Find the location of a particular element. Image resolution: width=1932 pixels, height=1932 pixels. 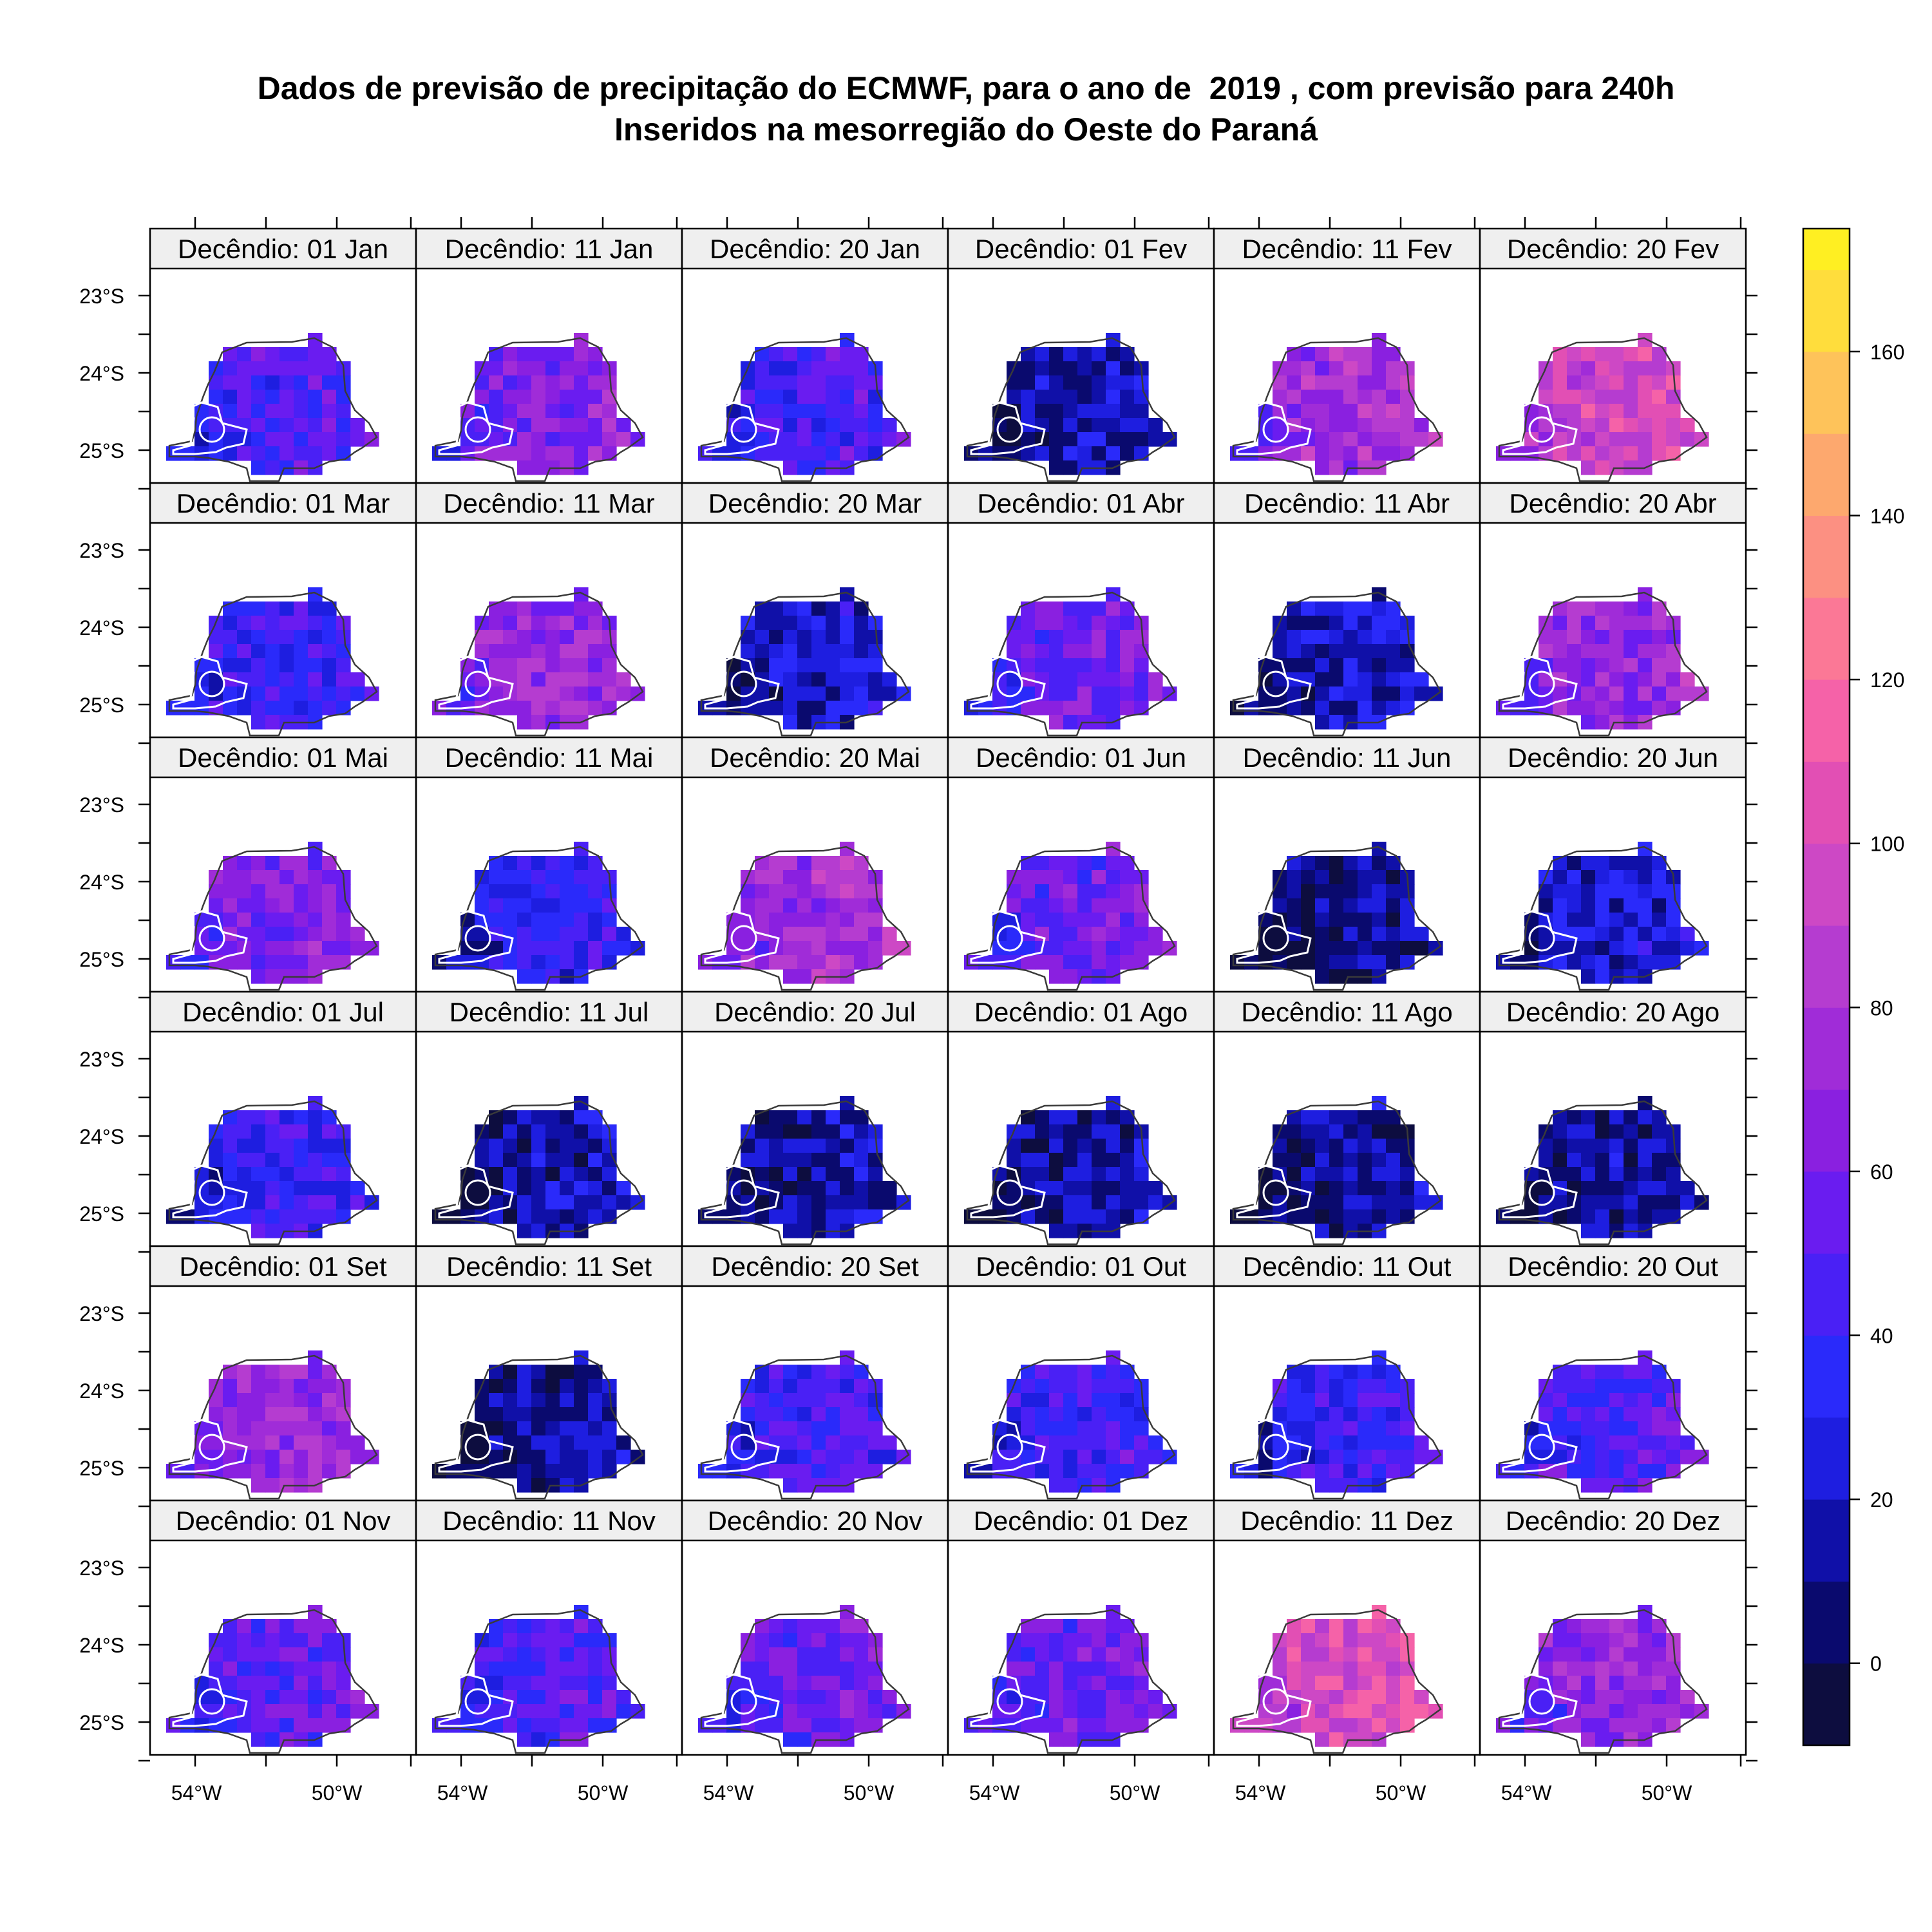

panel-strip-label: Decêndio: 01 Mar is located at coordinates (283, 503).